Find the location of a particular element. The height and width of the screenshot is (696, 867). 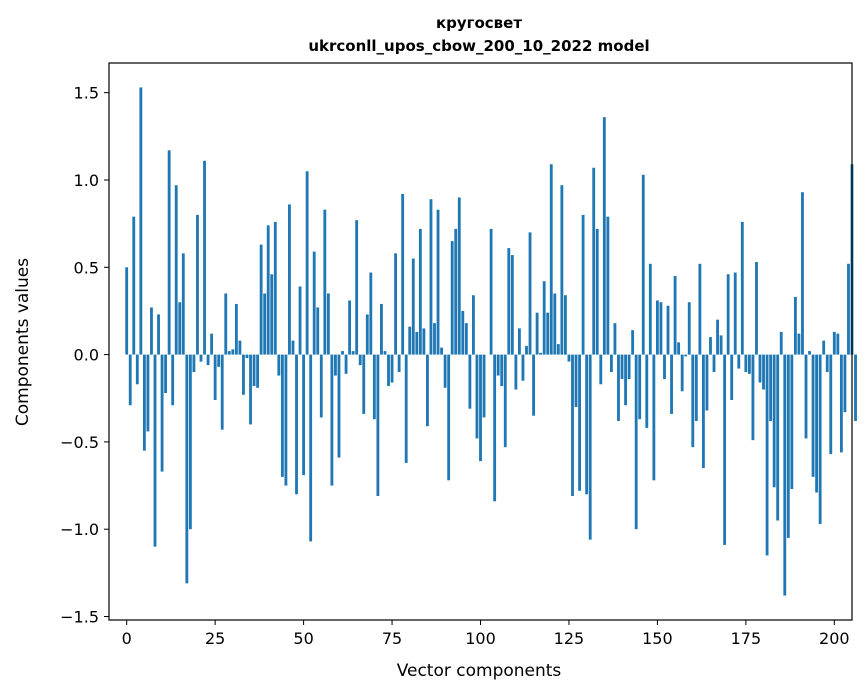

x-tick-label: 0 is located at coordinates (127, 638).